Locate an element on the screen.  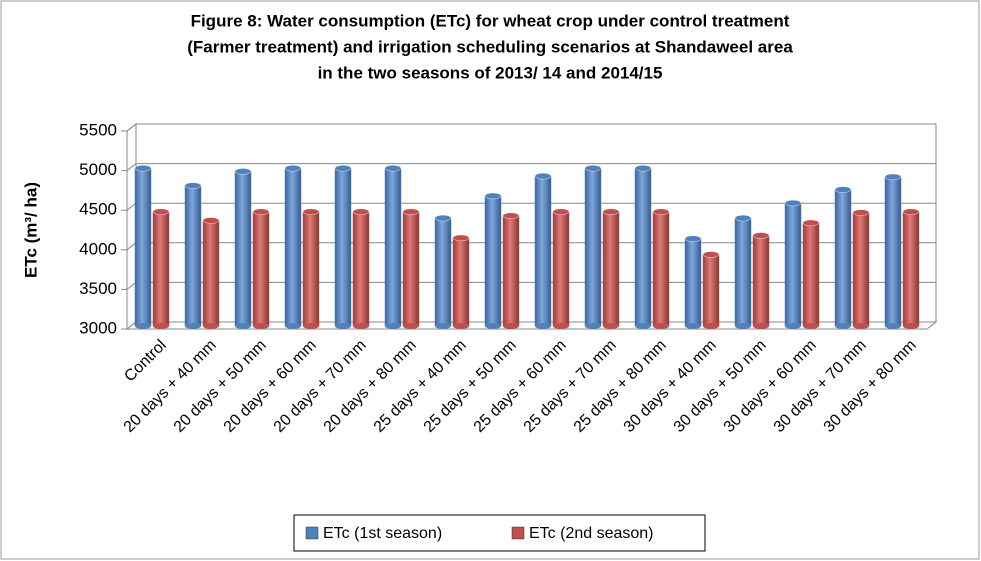
y-tick-label: 5000 is located at coordinates (98, 169).